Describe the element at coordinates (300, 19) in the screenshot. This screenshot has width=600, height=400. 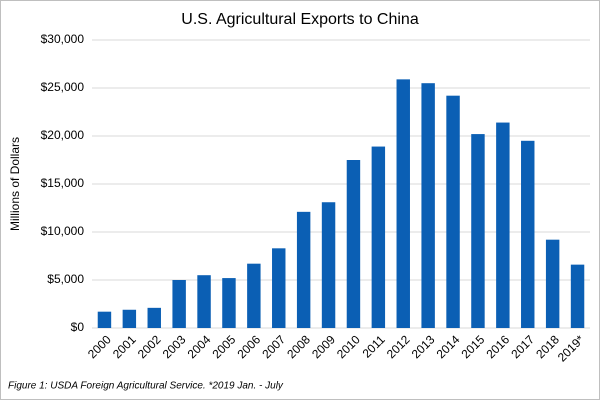
I see `chart-title: U.S. Agricultural Exports to China` at that location.